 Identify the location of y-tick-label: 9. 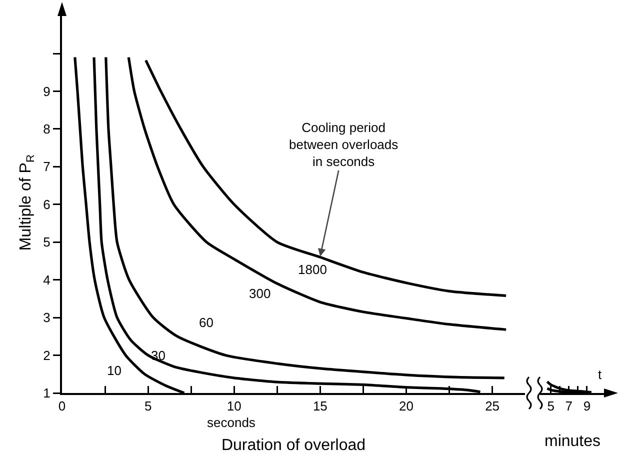
(46, 91).